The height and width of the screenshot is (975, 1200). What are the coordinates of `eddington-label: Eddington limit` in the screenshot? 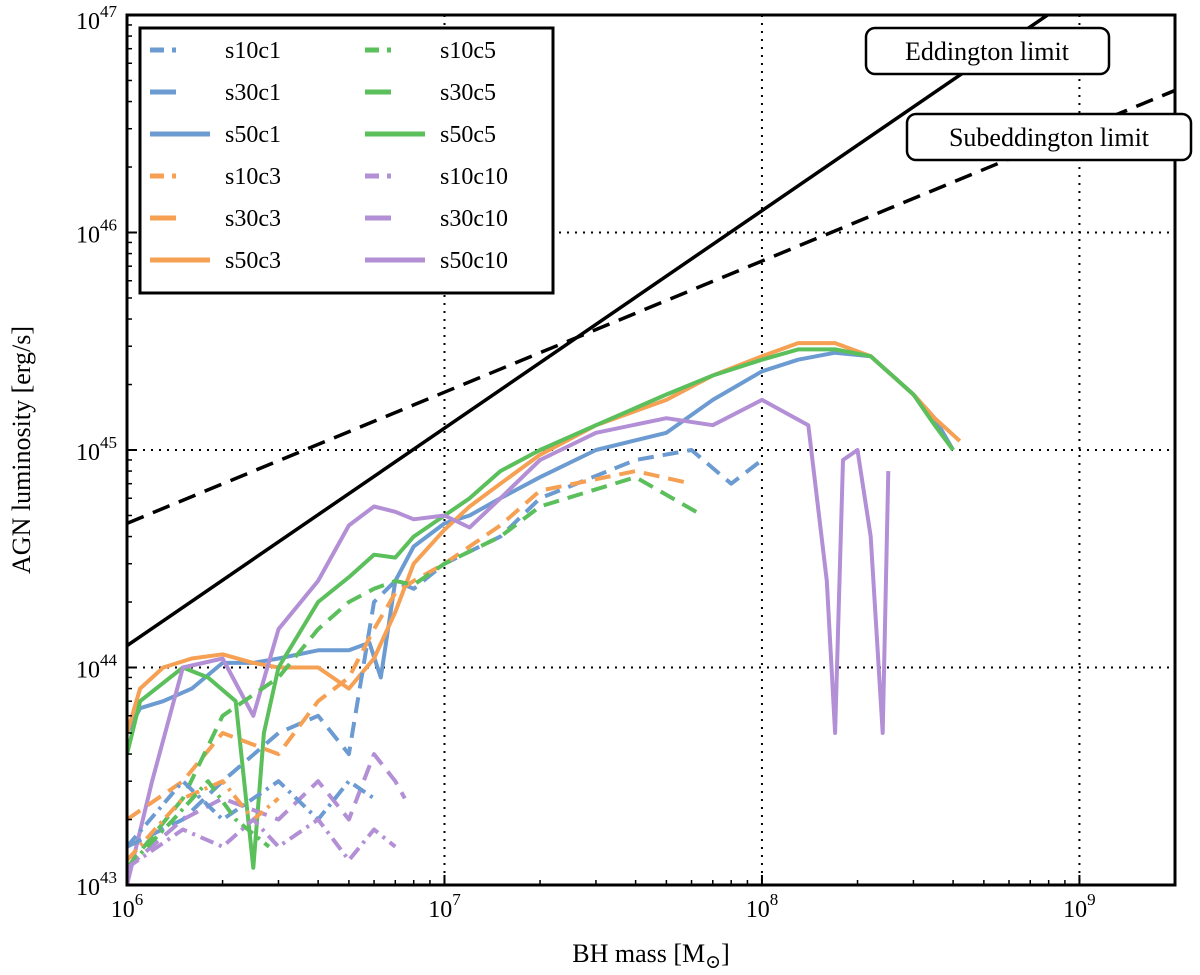 It's located at (987, 51).